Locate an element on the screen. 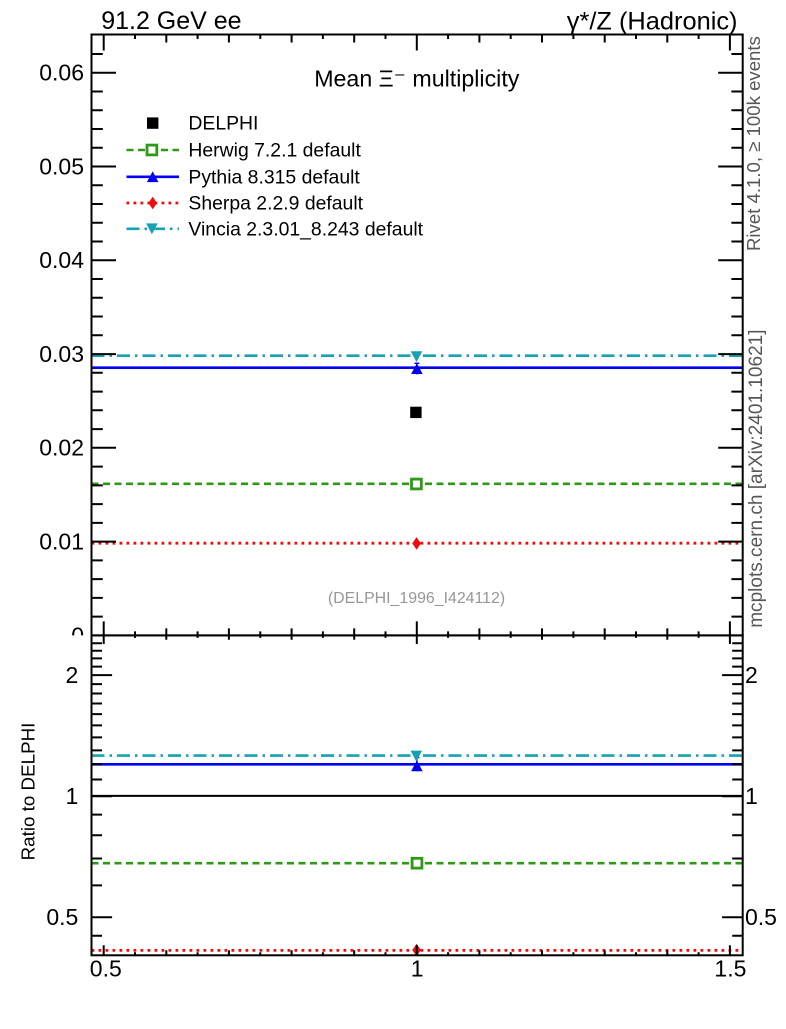 The image size is (786, 1029). svg-text: DELPHI is located at coordinates (223, 124).